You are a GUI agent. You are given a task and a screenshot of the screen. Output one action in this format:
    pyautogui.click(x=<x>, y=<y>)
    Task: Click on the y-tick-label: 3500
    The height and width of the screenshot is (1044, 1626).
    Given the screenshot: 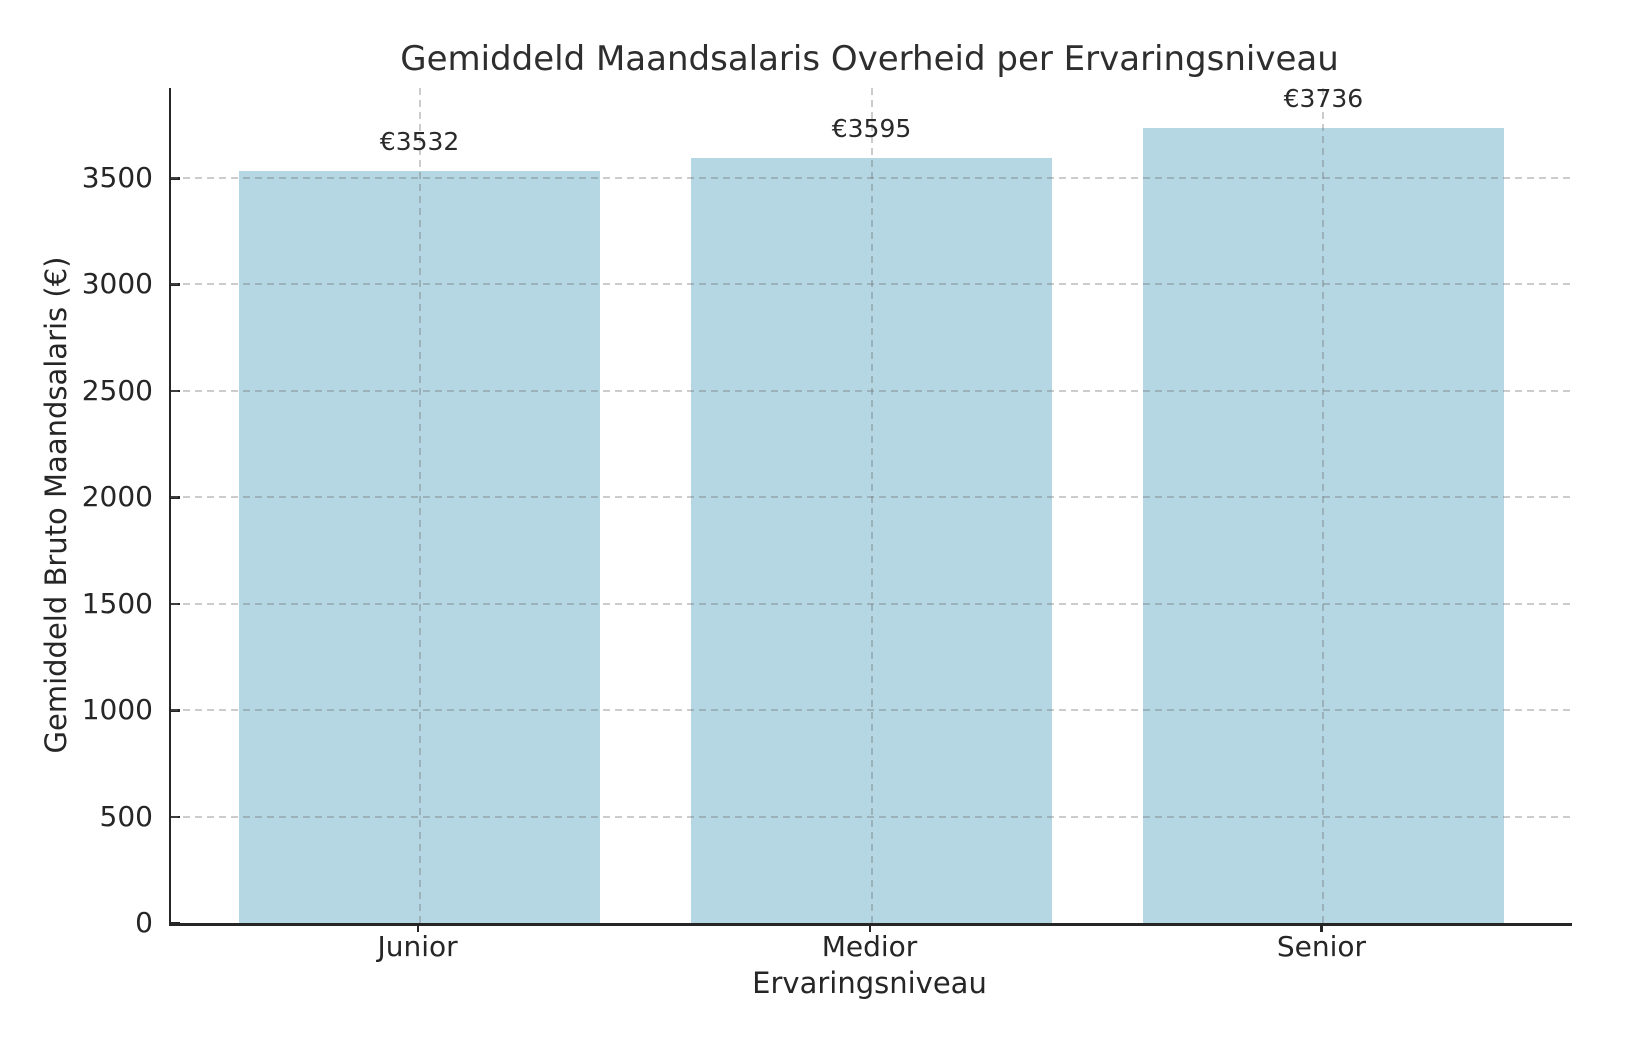 What is the action you would take?
    pyautogui.click(x=117, y=178)
    